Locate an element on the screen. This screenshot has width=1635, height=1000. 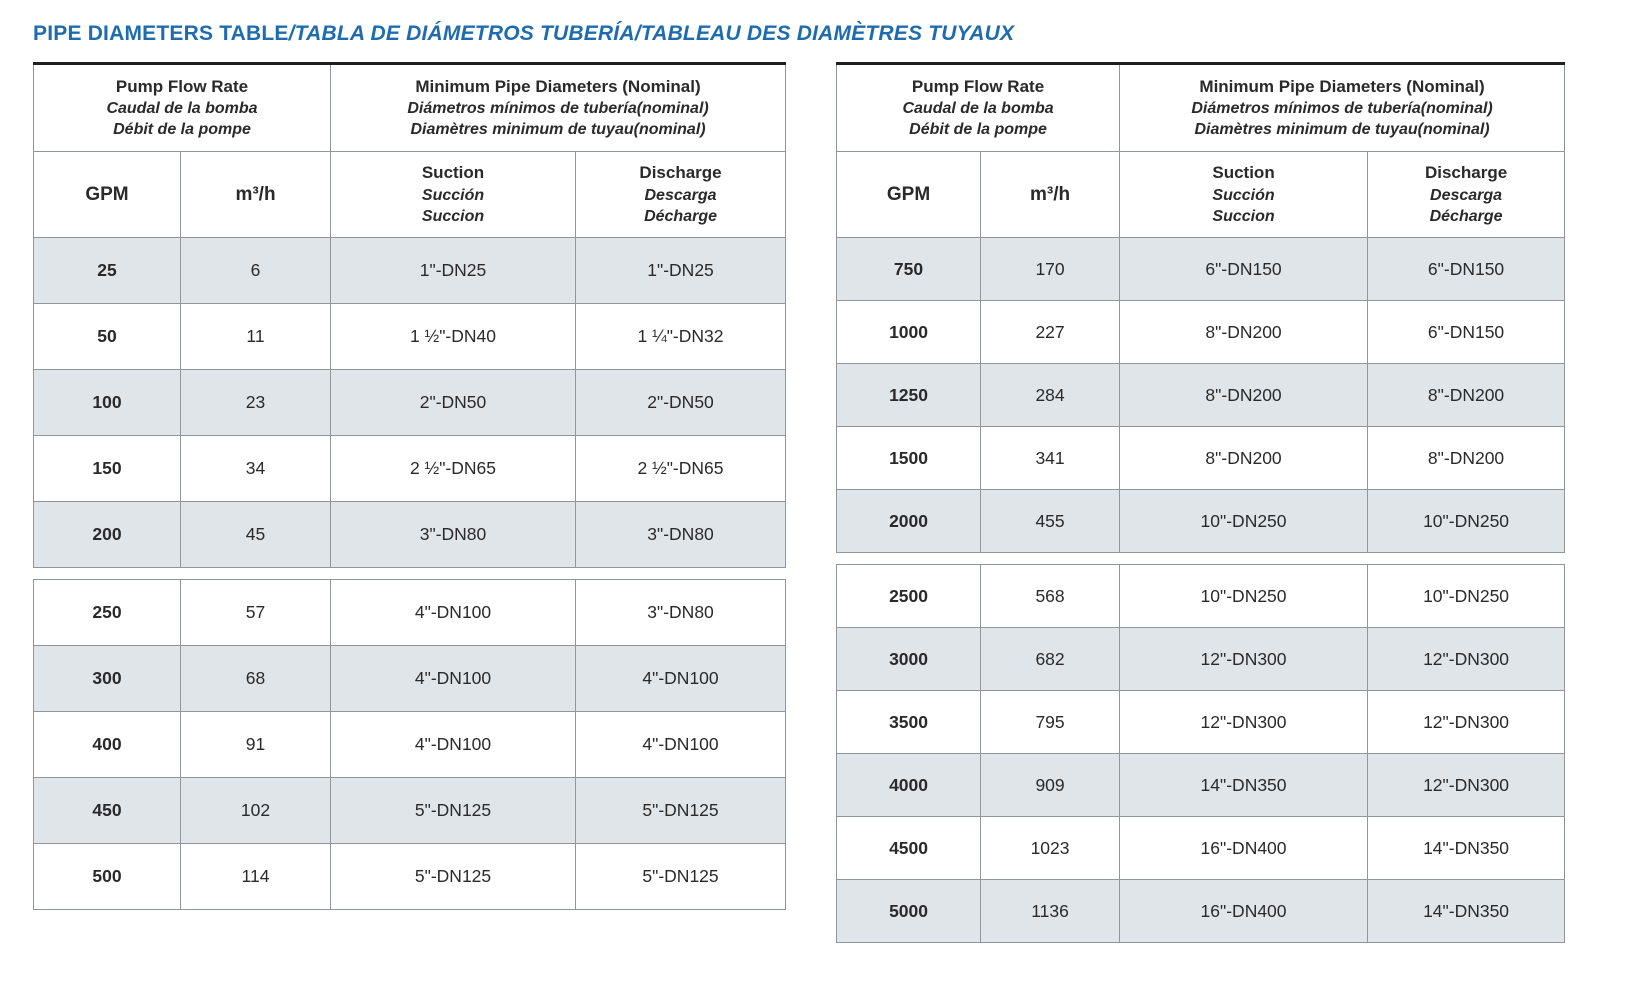
gpm-cell: 100 is located at coordinates (107, 402).